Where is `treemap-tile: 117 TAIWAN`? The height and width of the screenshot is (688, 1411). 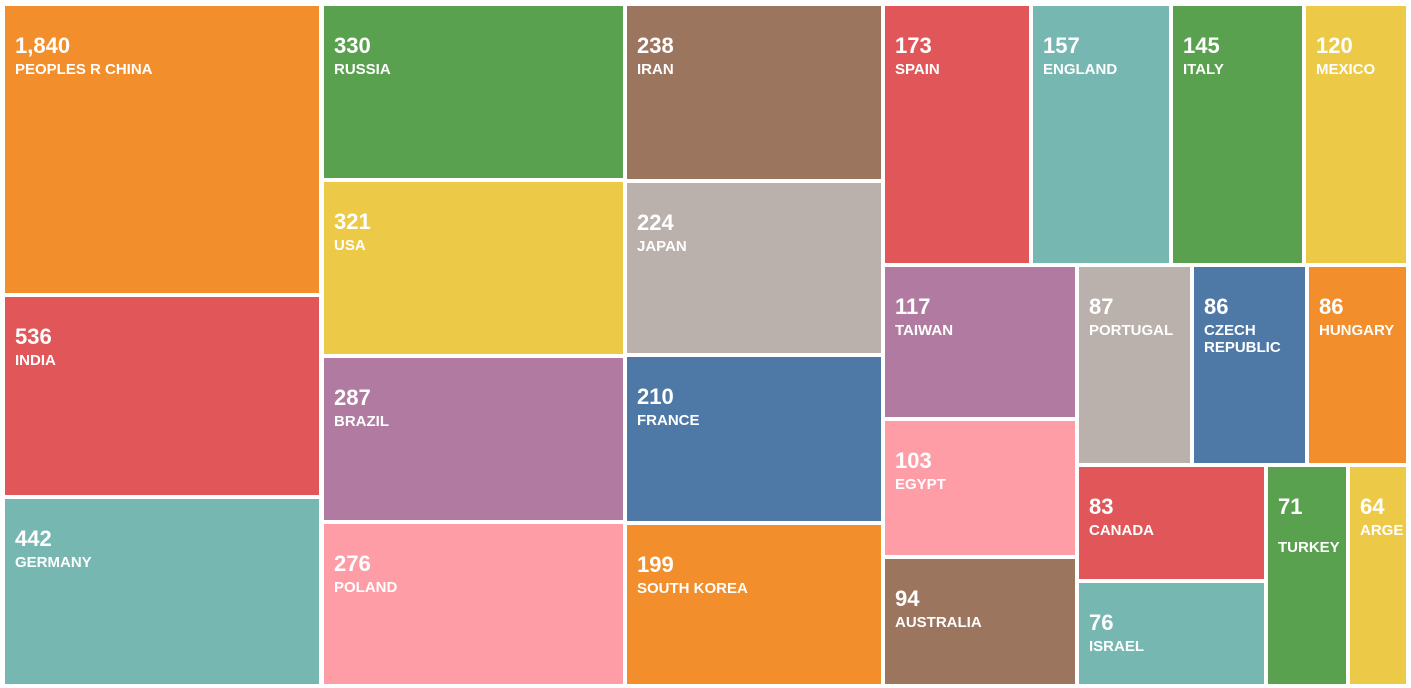 treemap-tile: 117 TAIWAN is located at coordinates (980, 342).